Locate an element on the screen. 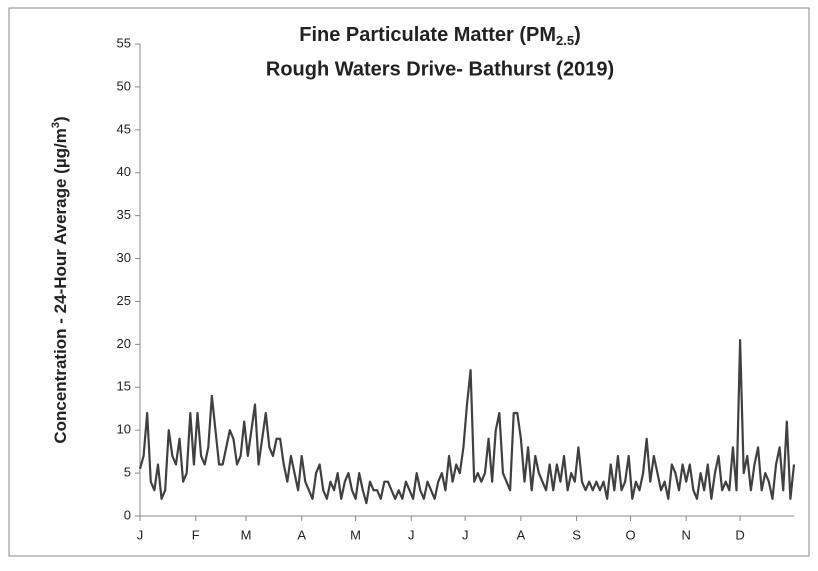 The height and width of the screenshot is (571, 818). x-tick-label: D is located at coordinates (739, 534).